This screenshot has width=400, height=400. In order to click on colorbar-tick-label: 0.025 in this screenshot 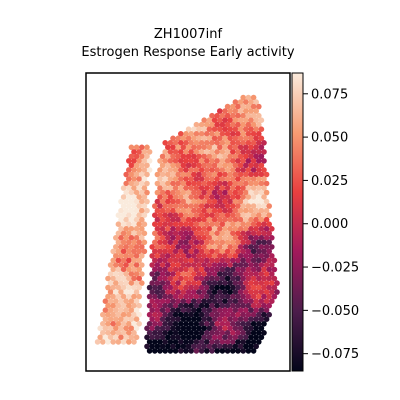, I will do `click(329, 181)`.